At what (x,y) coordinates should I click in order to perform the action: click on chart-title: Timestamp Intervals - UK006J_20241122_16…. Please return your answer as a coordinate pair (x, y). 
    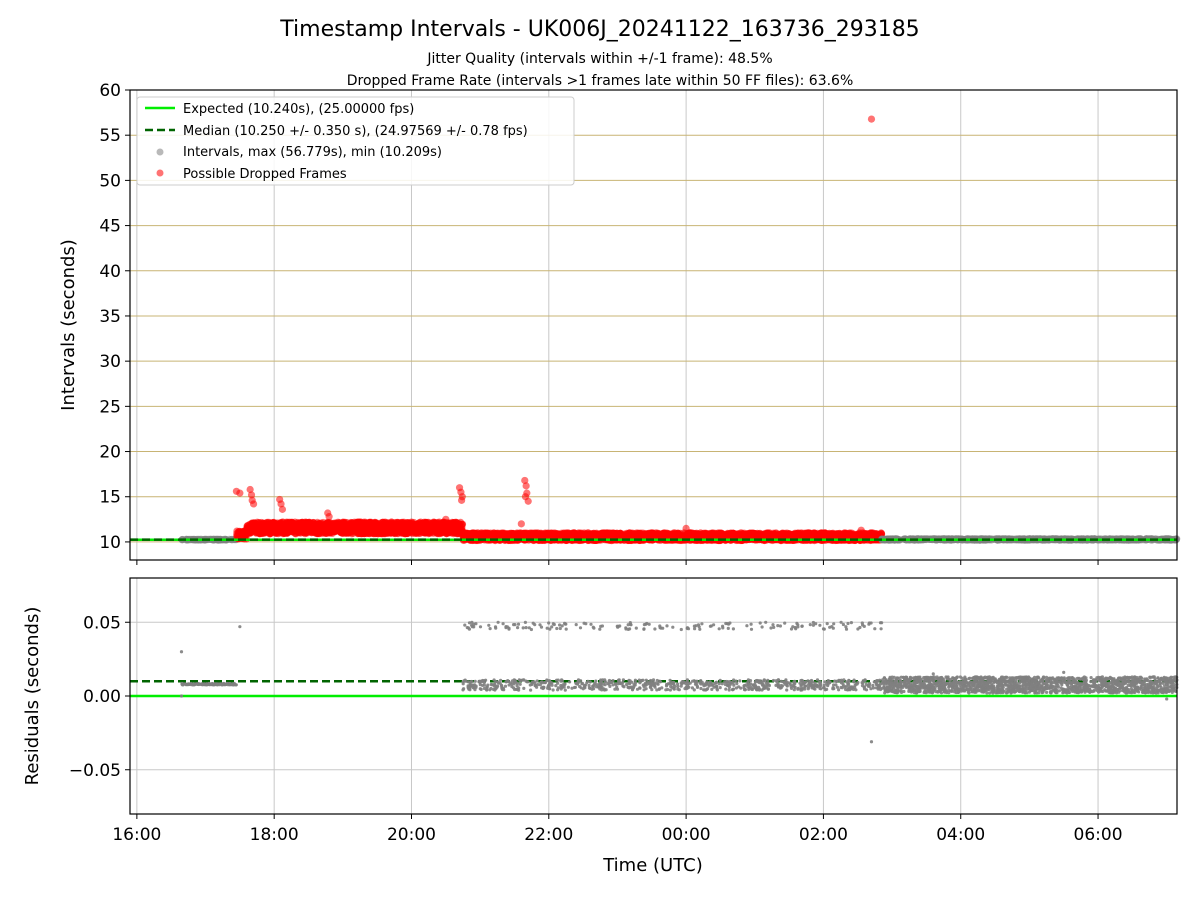
    Looking at the image, I should click on (599, 29).